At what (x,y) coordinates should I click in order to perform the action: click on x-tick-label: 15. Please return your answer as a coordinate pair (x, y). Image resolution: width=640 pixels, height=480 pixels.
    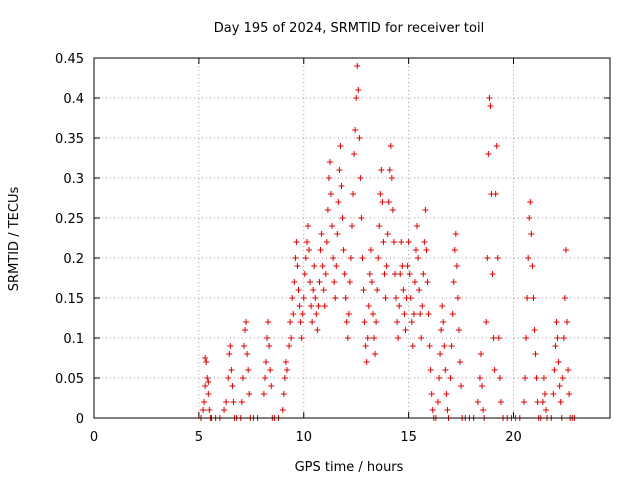
    Looking at the image, I should click on (408, 437).